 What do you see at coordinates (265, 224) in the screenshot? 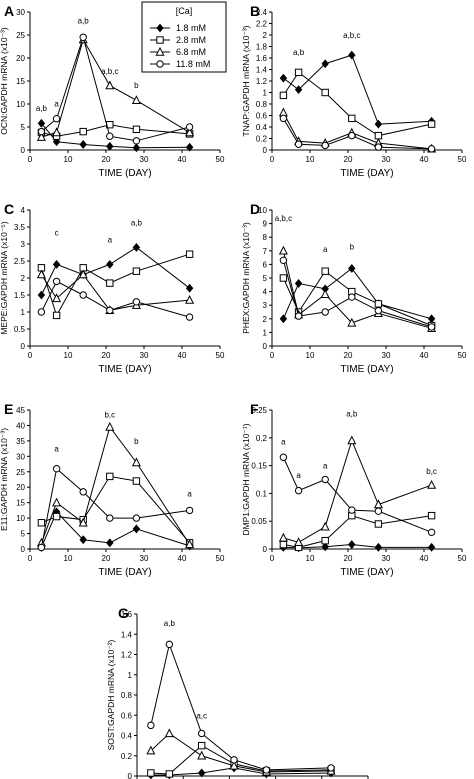
I see `y-tick-label: 9` at bounding box center [265, 224].